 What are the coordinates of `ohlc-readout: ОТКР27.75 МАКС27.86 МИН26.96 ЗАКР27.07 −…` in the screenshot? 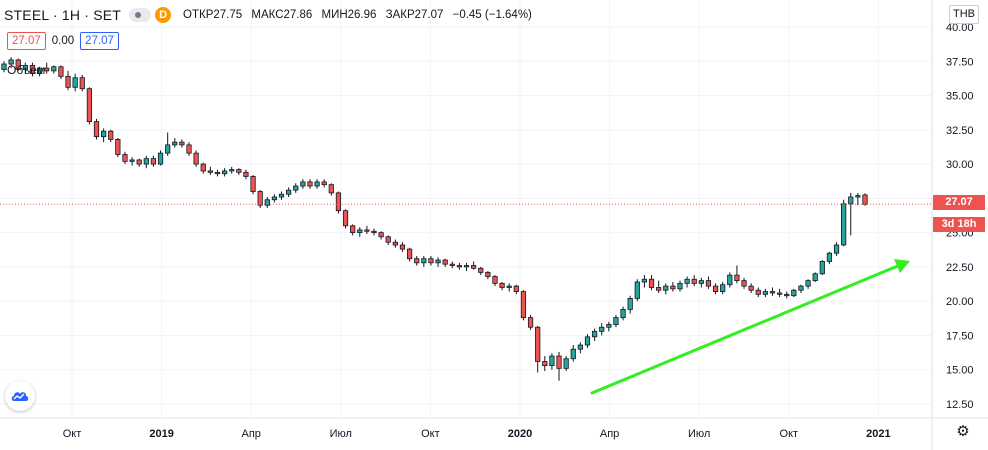 It's located at (357, 15).